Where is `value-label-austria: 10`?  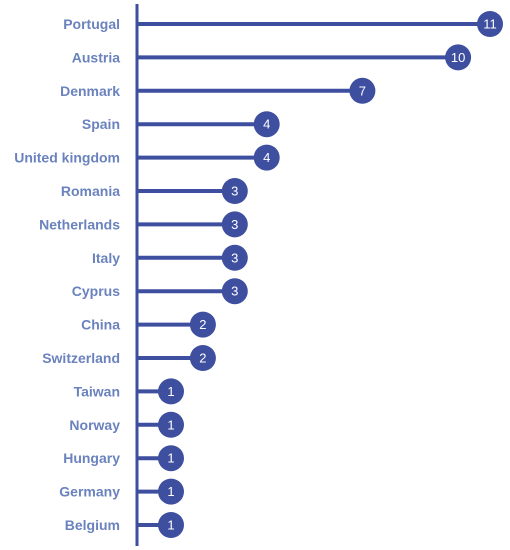 value-label-austria: 10 is located at coordinates (458, 57).